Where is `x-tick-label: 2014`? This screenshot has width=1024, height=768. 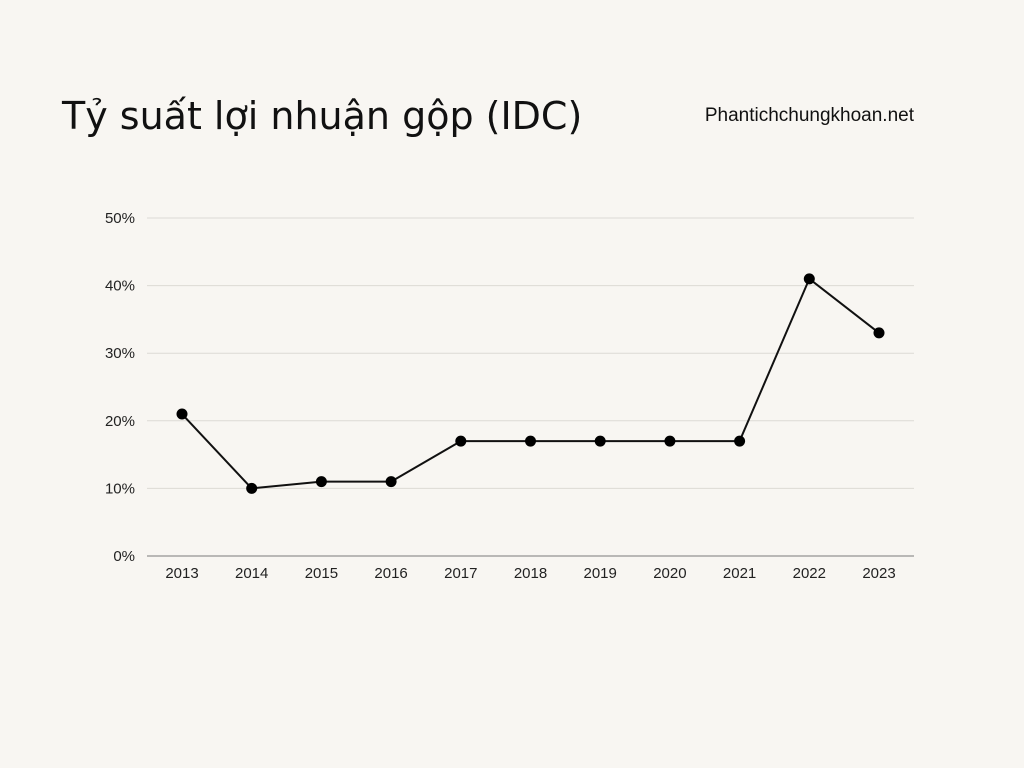
x-tick-label: 2014 is located at coordinates (251, 573).